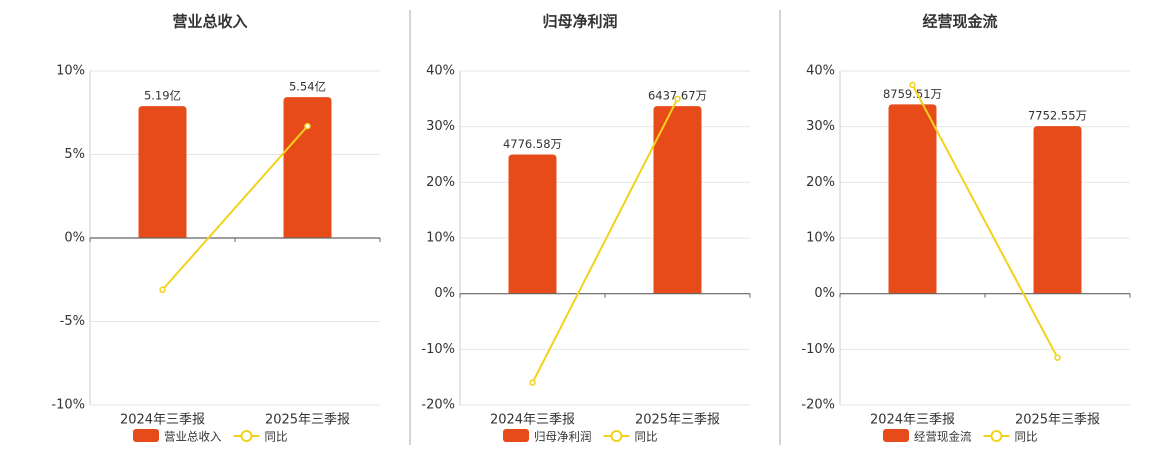 The width and height of the screenshot is (1160, 450). I want to click on y-tick-label: -5%, so click(72, 321).